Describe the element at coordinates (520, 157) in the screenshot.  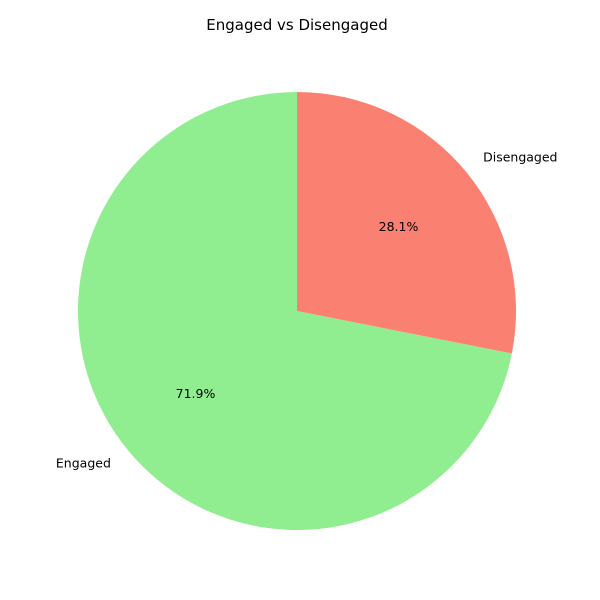
I see `slice-label-disengaged: Disengaged` at that location.